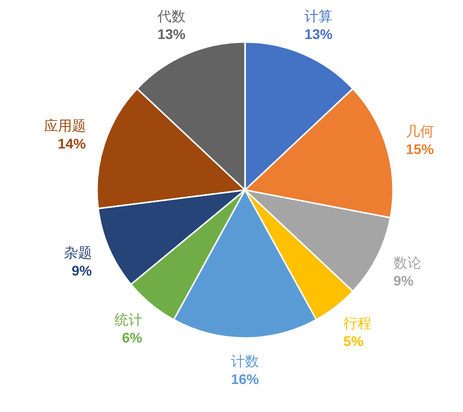  Describe the element at coordinates (420, 148) in the screenshot. I see `data-label: 15%` at that location.